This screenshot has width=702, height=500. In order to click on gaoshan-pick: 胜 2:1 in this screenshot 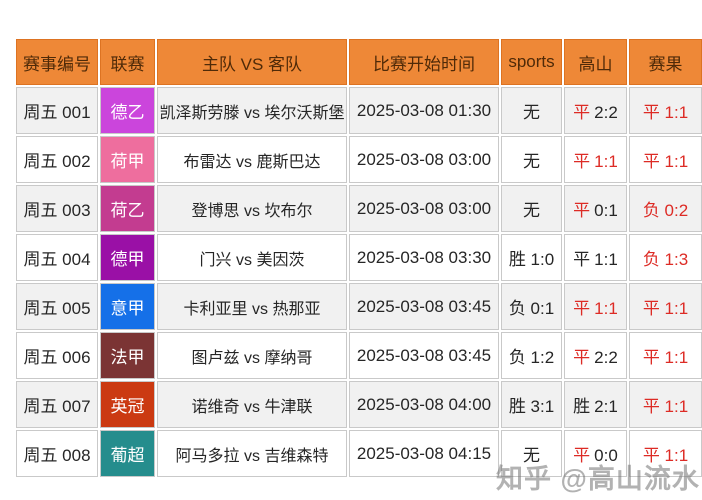, I will do `click(595, 404)`.